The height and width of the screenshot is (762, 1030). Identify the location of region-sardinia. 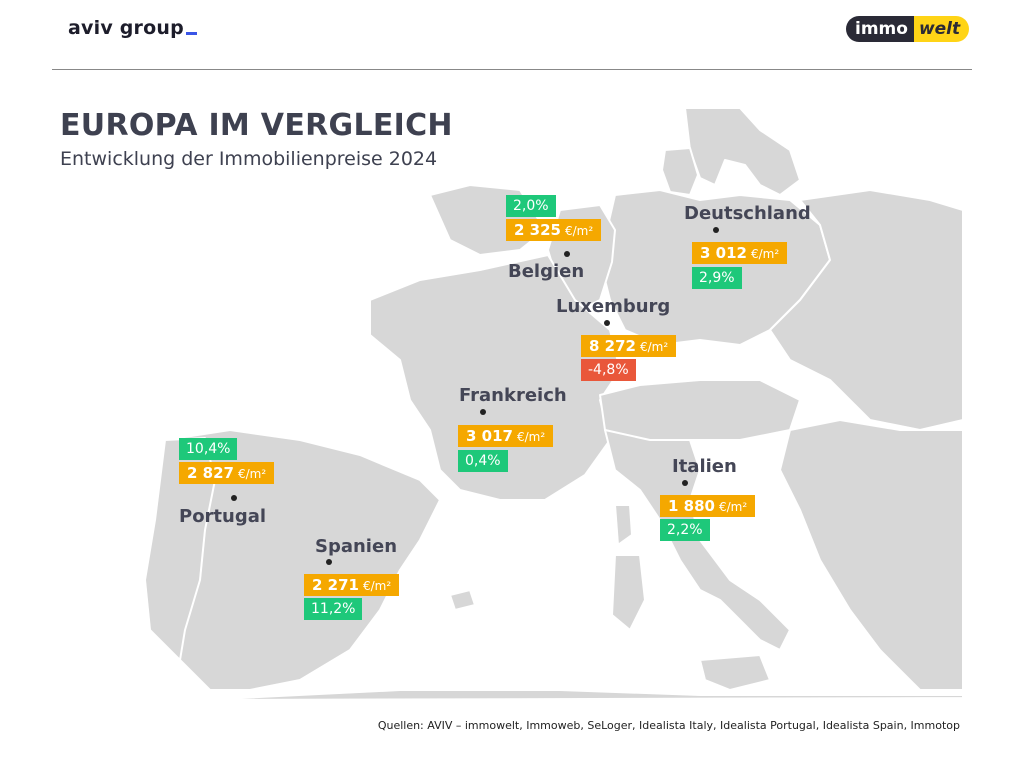
(628, 592).